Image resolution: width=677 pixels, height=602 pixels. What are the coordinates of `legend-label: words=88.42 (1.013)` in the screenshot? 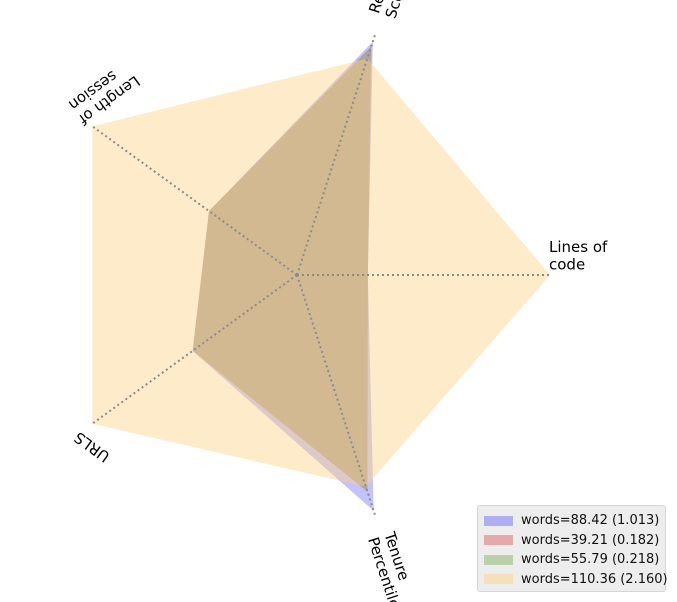 It's located at (590, 521).